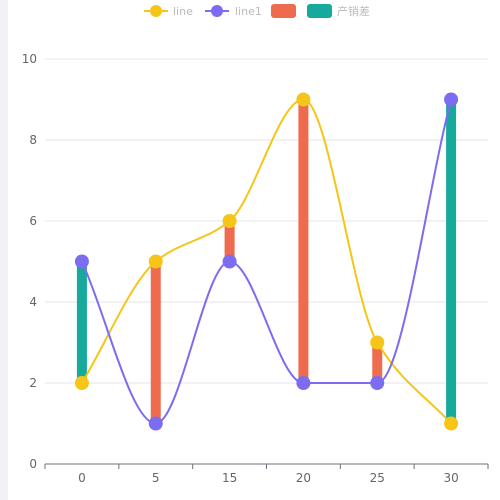  Describe the element at coordinates (156, 478) in the screenshot. I see `x-tick-label: 5` at that location.